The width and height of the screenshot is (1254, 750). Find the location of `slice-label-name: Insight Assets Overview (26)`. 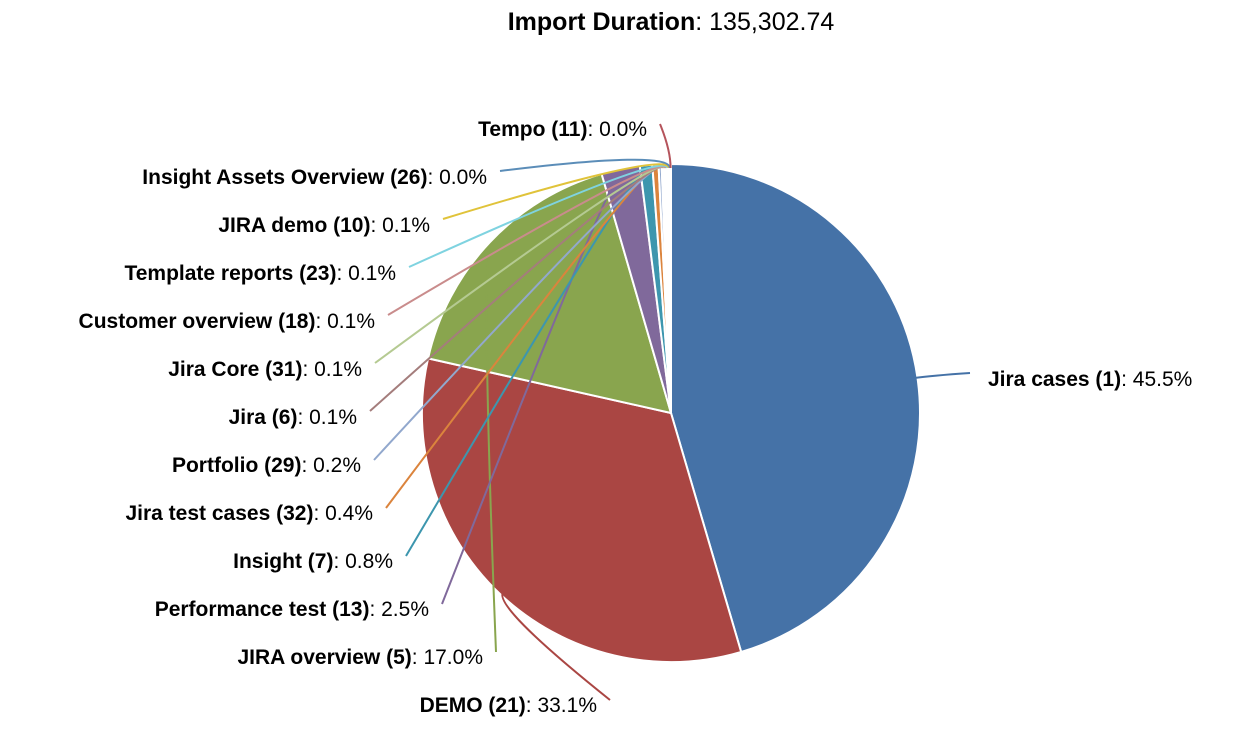

slice-label-name: Insight Assets Overview (26) is located at coordinates (284, 177).